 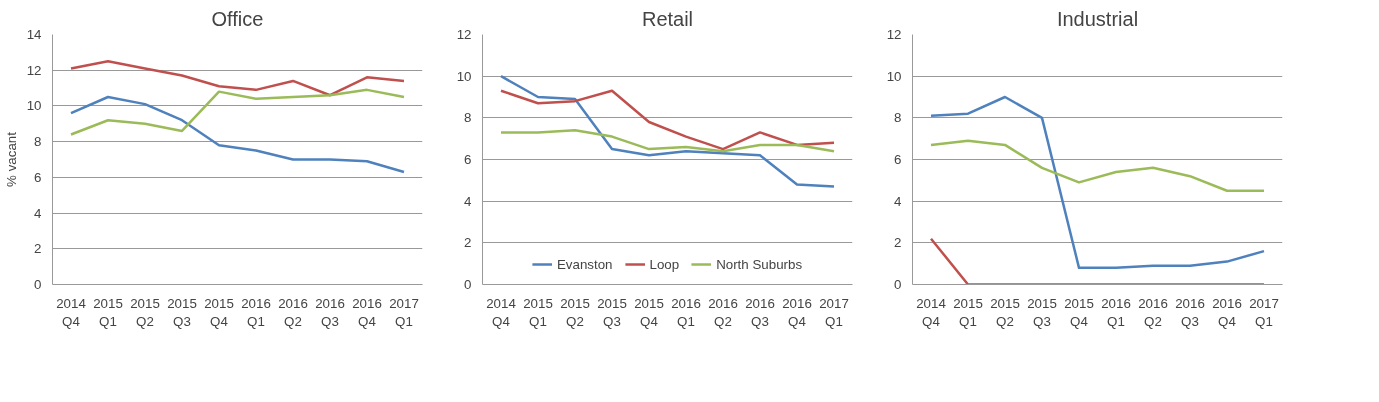 I want to click on y-axis-title: % vacant, so click(x=11, y=159).